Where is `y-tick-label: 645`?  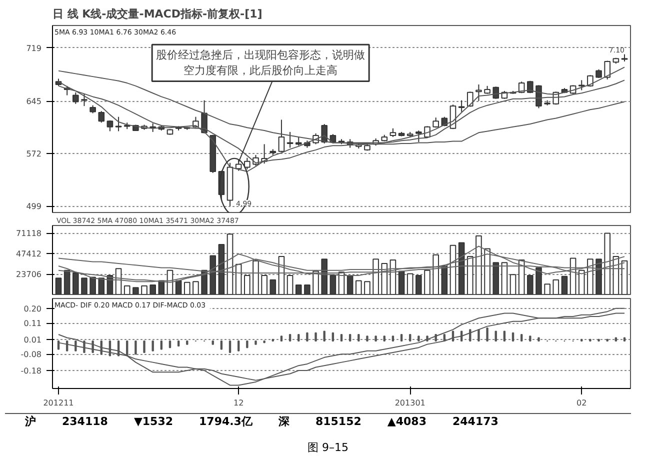 y-tick-label: 645 is located at coordinates (34, 101).